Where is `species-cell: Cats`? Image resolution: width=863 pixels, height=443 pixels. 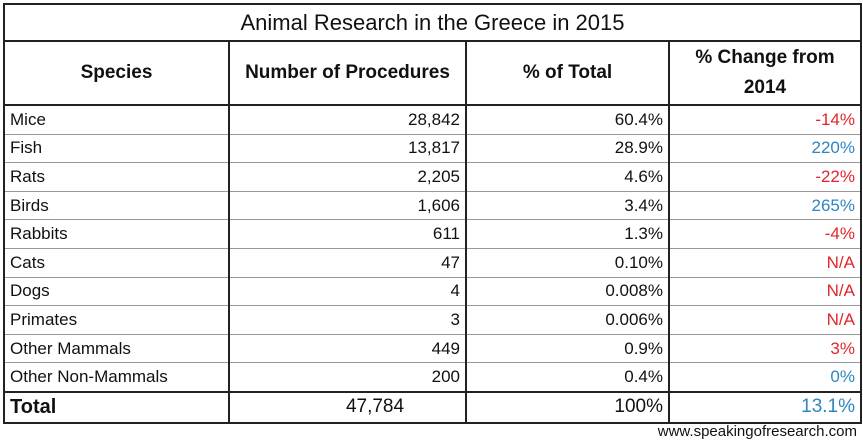 species-cell: Cats is located at coordinates (116, 262).